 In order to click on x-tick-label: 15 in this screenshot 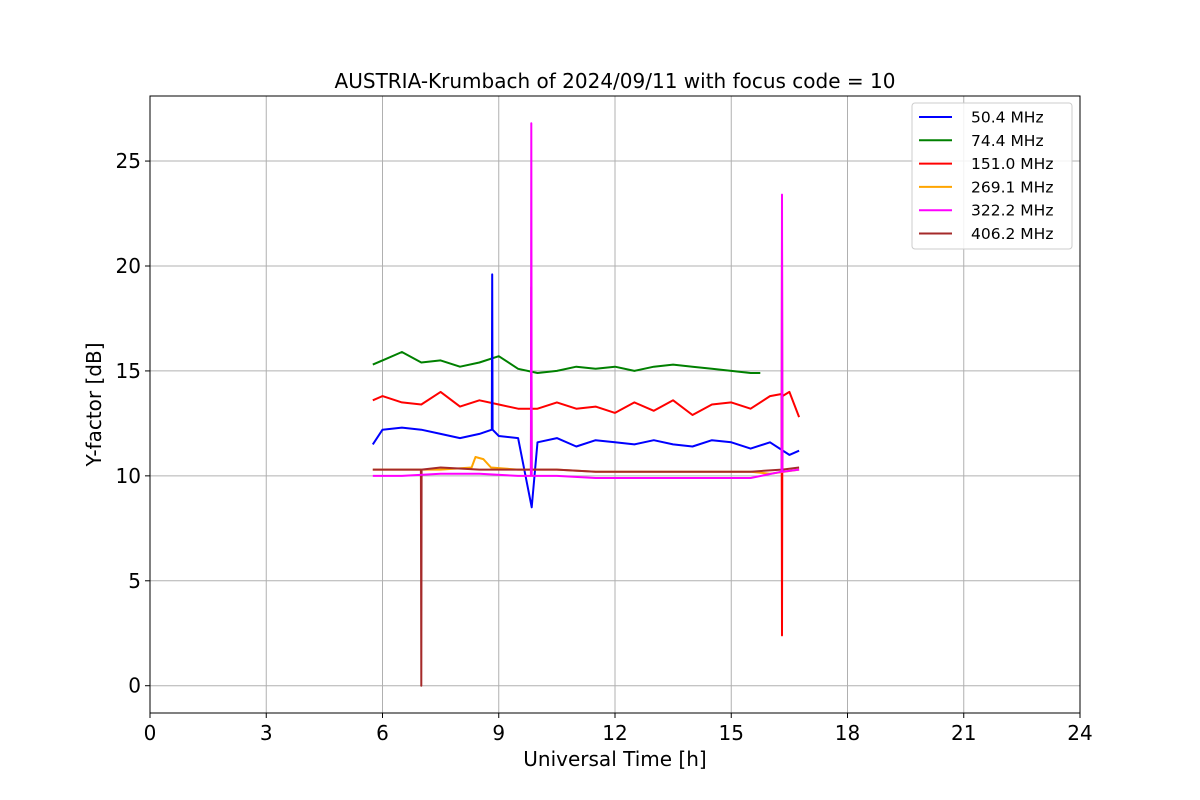, I will do `click(731, 733)`.